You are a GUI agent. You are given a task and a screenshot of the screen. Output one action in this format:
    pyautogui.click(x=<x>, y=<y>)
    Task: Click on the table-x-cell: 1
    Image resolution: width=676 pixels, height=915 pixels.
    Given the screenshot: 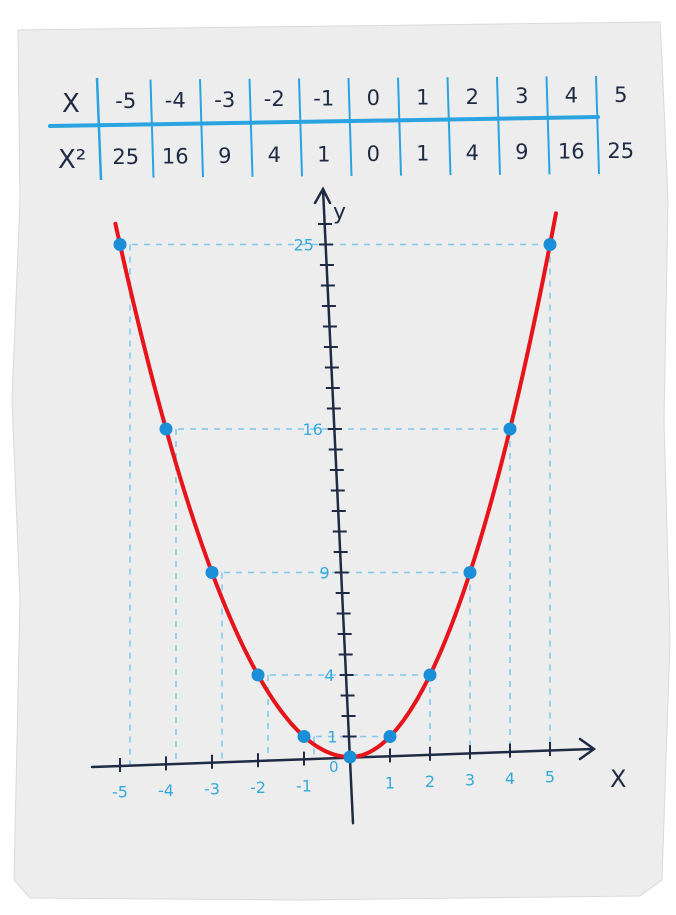 What is the action you would take?
    pyautogui.click(x=422, y=97)
    